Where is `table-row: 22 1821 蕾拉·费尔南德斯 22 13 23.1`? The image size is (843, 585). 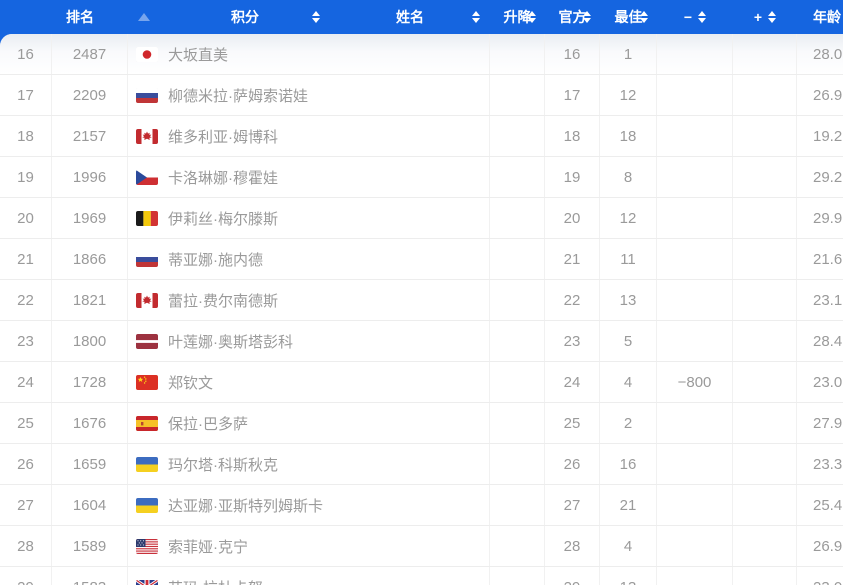
table-row: 22 1821 蕾拉·费尔南德斯 22 13 23.1 is located at coordinates (421, 300).